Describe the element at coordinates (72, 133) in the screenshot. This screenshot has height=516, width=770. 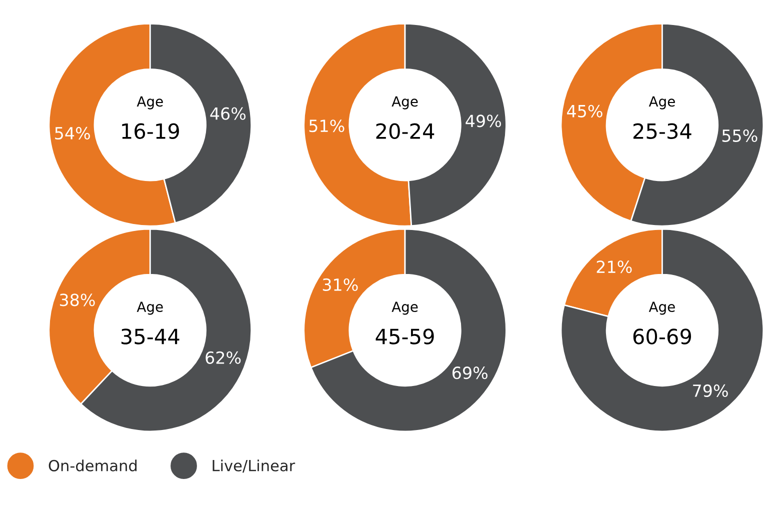
I see `data-label: 54%` at that location.